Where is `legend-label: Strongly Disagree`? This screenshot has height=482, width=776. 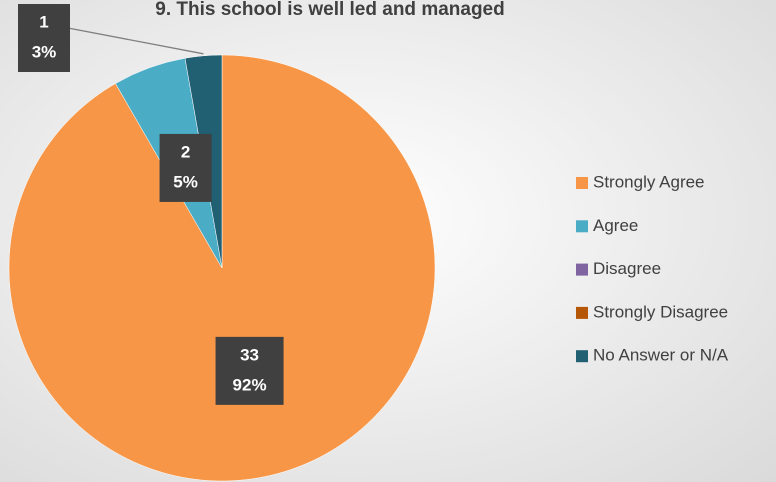
legend-label: Strongly Disagree is located at coordinates (660, 311).